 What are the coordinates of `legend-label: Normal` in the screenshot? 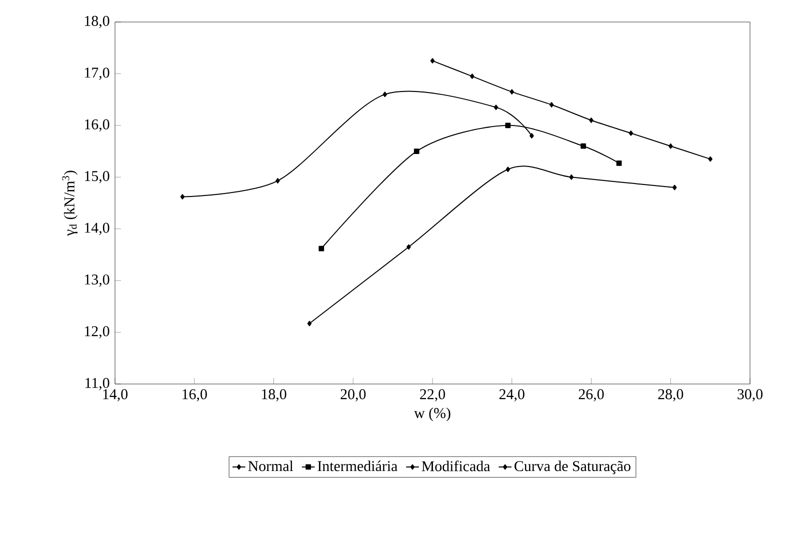 It's located at (271, 466).